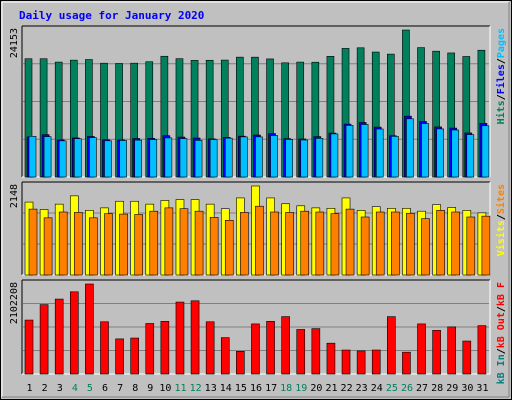 This screenshot has height=400, width=512. What do you see at coordinates (301, 388) in the screenshot?
I see `x-tick-label-day-19: 19` at bounding box center [301, 388].